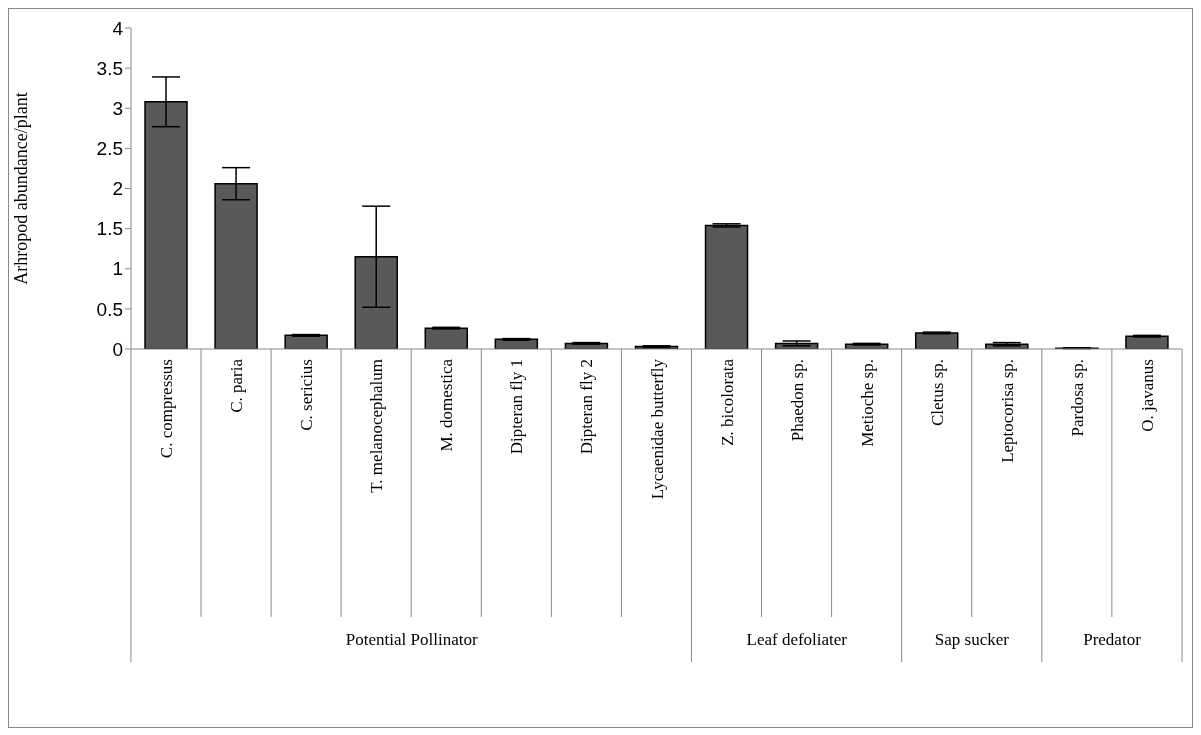  I want to click on x-tick-label: M. domestica, so click(447, 405).